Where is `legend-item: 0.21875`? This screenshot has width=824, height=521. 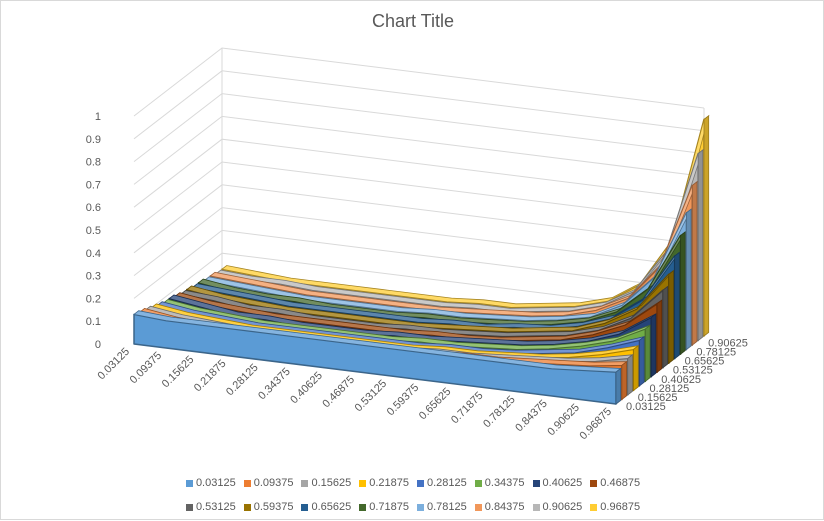 legend-item: 0.21875 is located at coordinates (384, 483).